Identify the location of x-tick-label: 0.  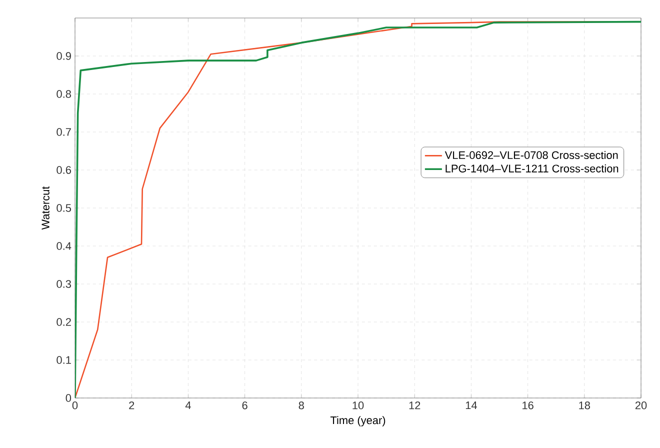
(75, 406).